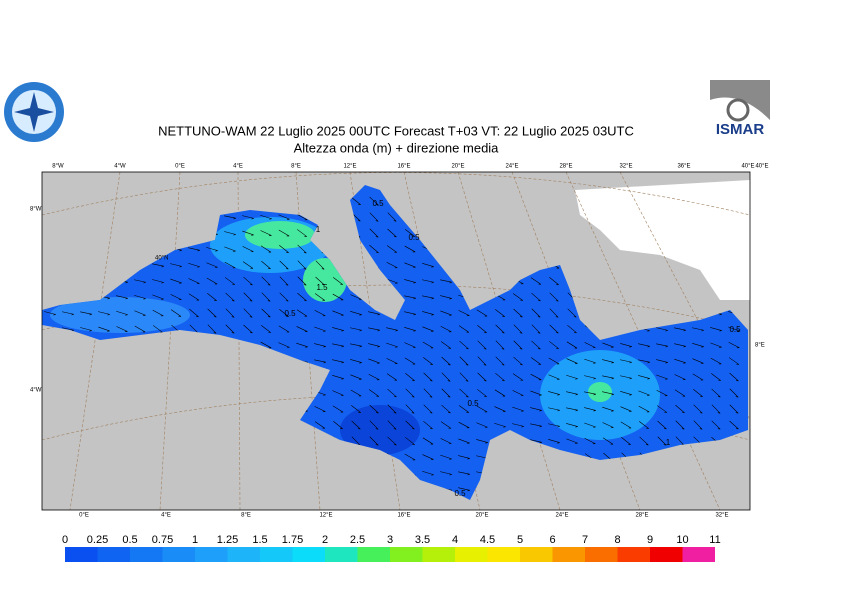 Image resolution: width=842 pixels, height=596 pixels. Describe the element at coordinates (561, 516) in the screenshot. I see `lon-label: 24°E` at that location.